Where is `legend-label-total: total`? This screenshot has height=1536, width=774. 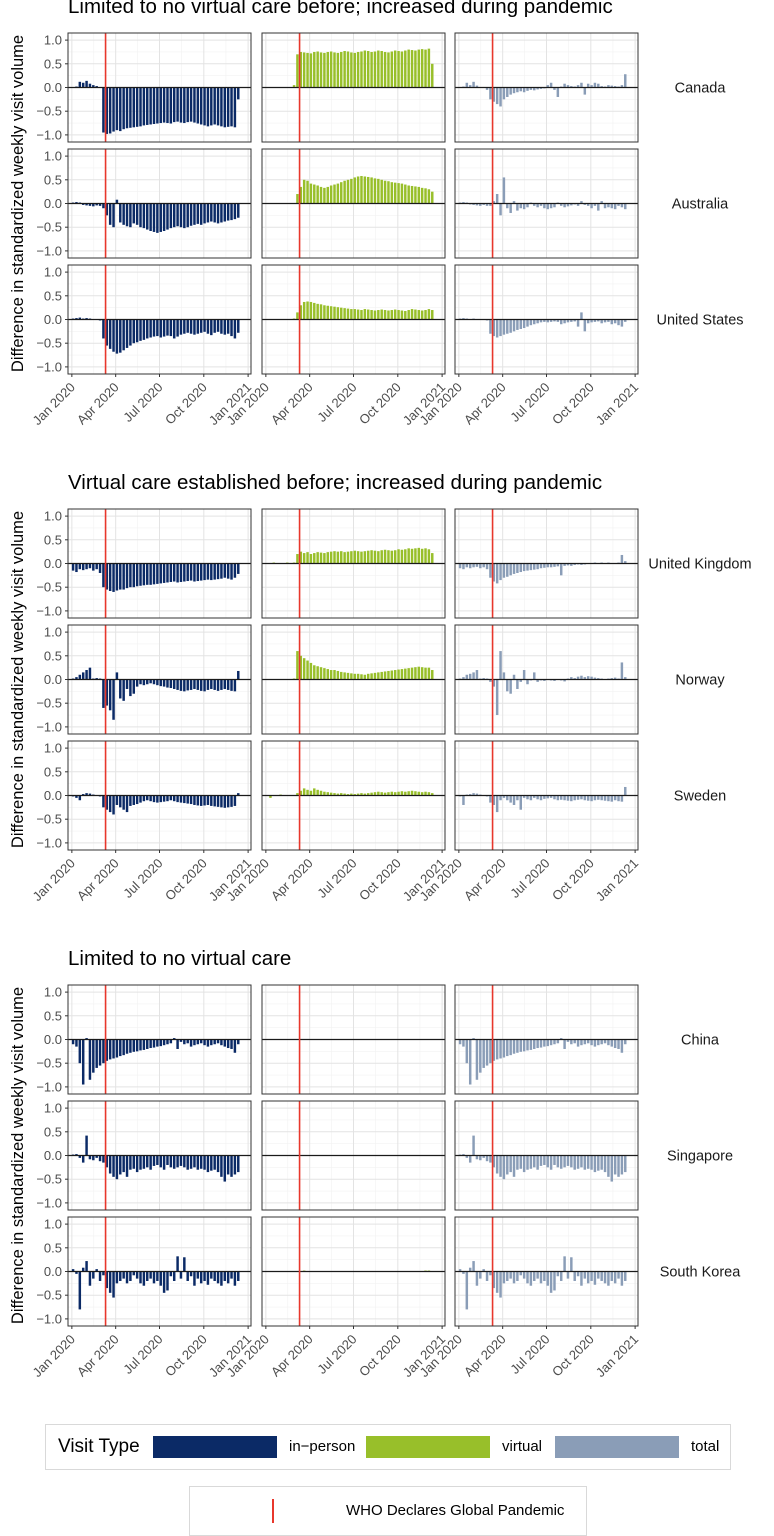 legend-label-total: total is located at coordinates (705, 1446).